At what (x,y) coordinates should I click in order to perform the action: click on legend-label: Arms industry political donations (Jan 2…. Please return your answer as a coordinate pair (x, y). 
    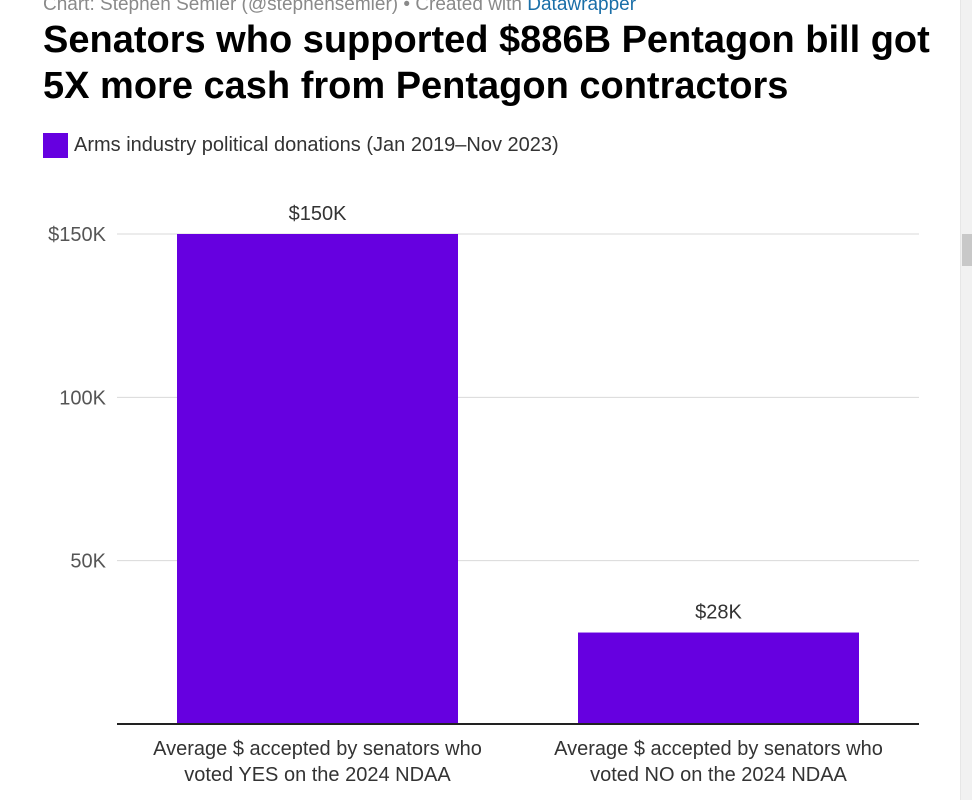
    Looking at the image, I should click on (316, 145).